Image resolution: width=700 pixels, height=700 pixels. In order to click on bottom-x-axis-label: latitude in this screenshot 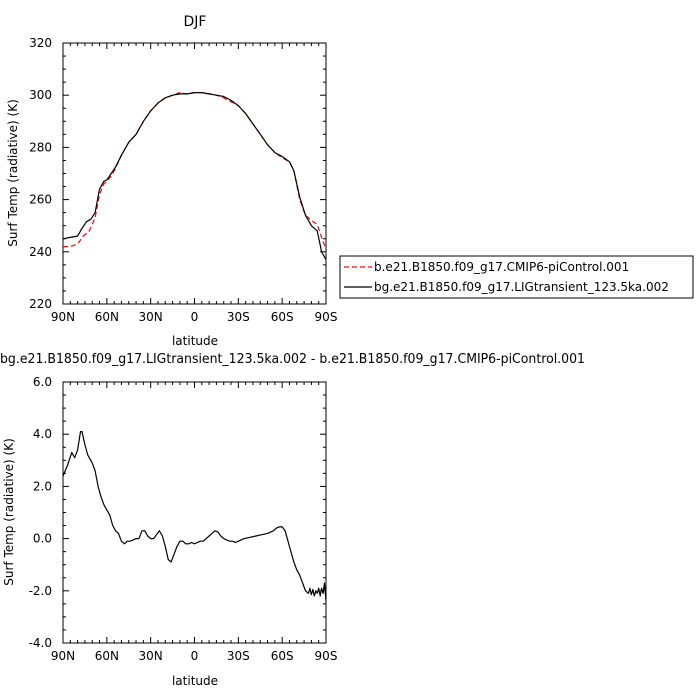, I will do `click(195, 681)`.